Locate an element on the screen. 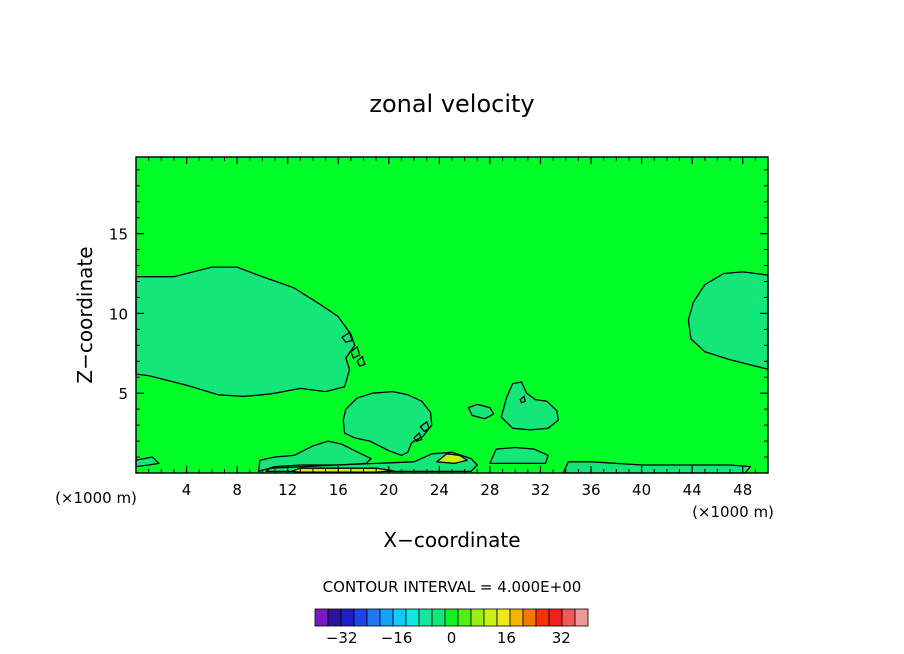 This screenshot has height=654, width=904. colorbar-label: 16 is located at coordinates (506, 638).